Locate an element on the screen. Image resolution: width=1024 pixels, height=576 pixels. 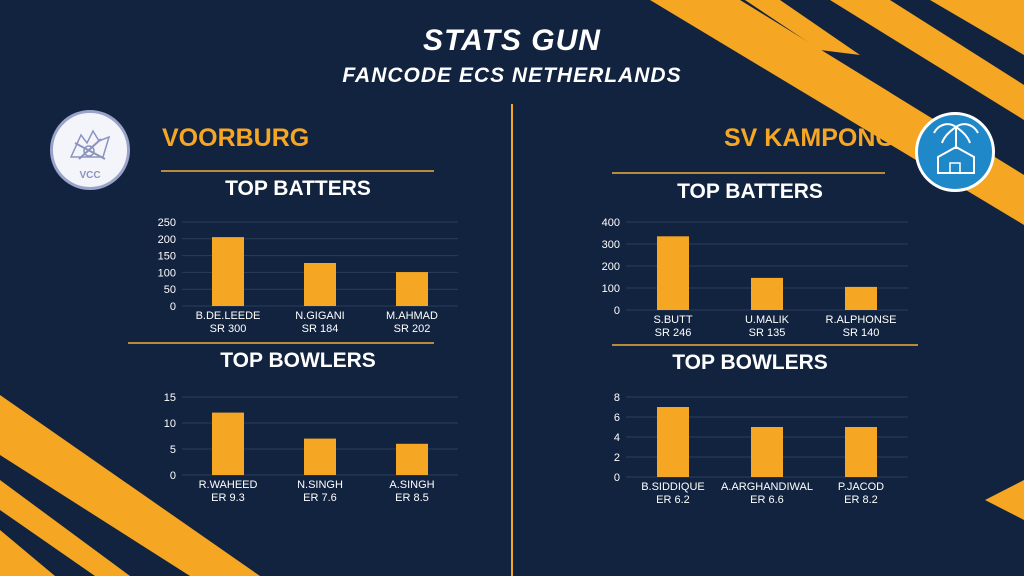
center-divider is located at coordinates (512, 340).